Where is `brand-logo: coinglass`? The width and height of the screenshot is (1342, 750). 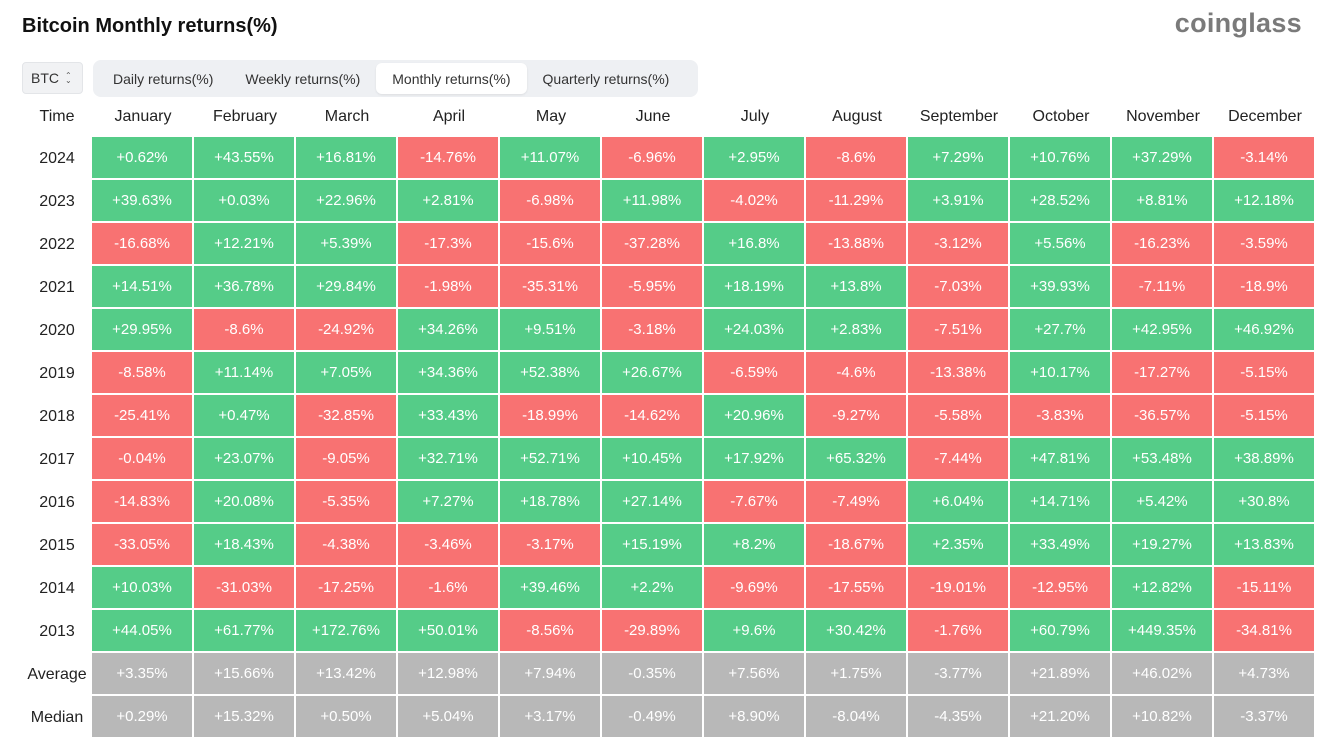 brand-logo: coinglass is located at coordinates (1238, 23).